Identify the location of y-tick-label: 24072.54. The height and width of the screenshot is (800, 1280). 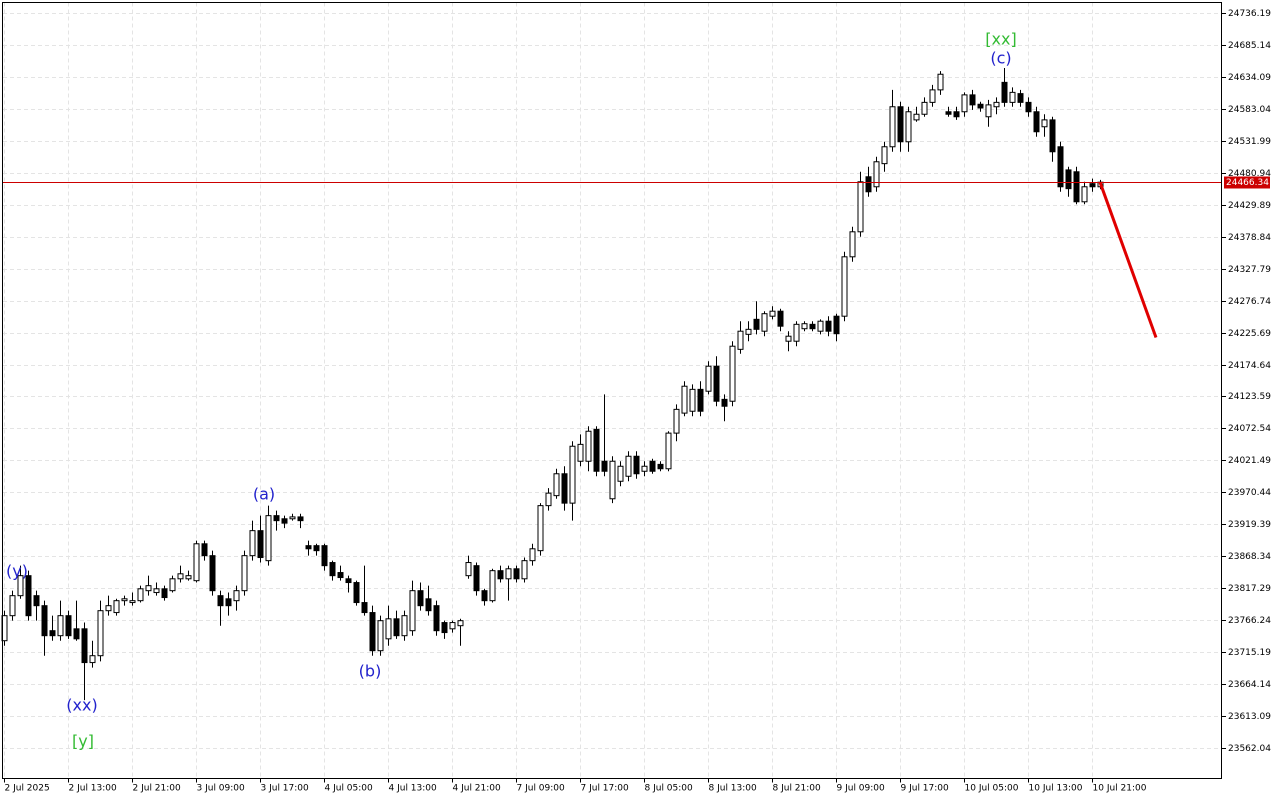
(1249, 429).